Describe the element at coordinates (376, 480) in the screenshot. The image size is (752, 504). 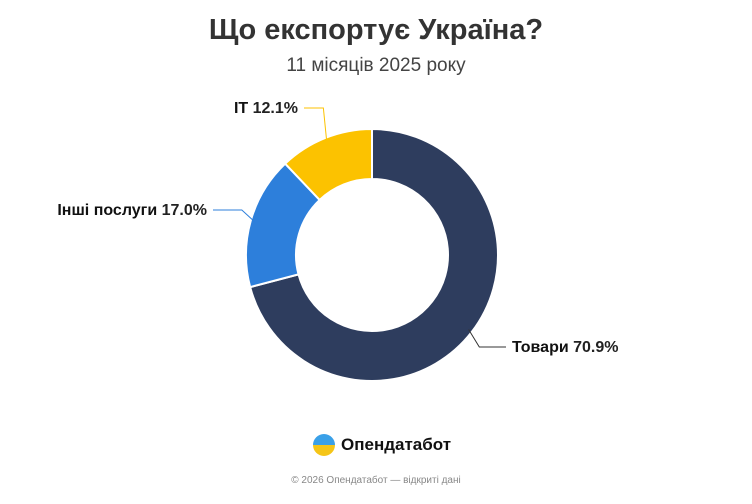
I see `footer-text: © 2026 Опендатабот — відкриті дані` at that location.